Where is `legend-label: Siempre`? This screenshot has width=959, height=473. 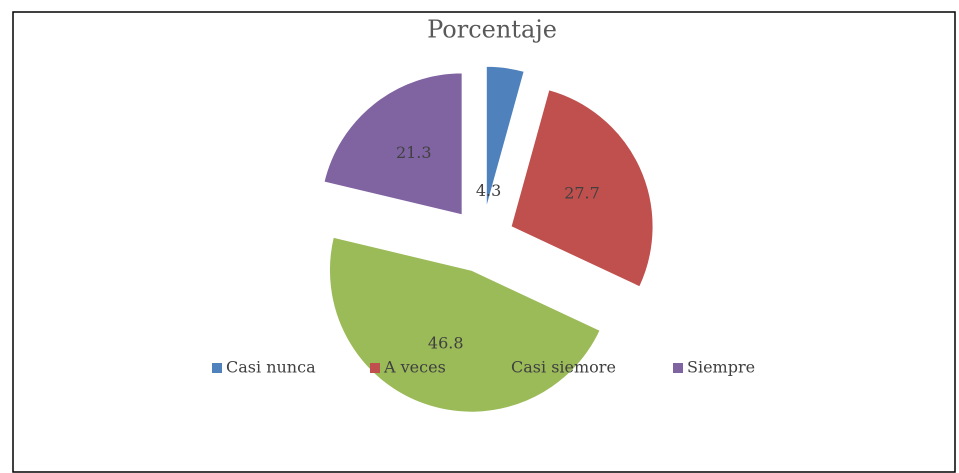
legend-label: Siempre is located at coordinates (721, 367).